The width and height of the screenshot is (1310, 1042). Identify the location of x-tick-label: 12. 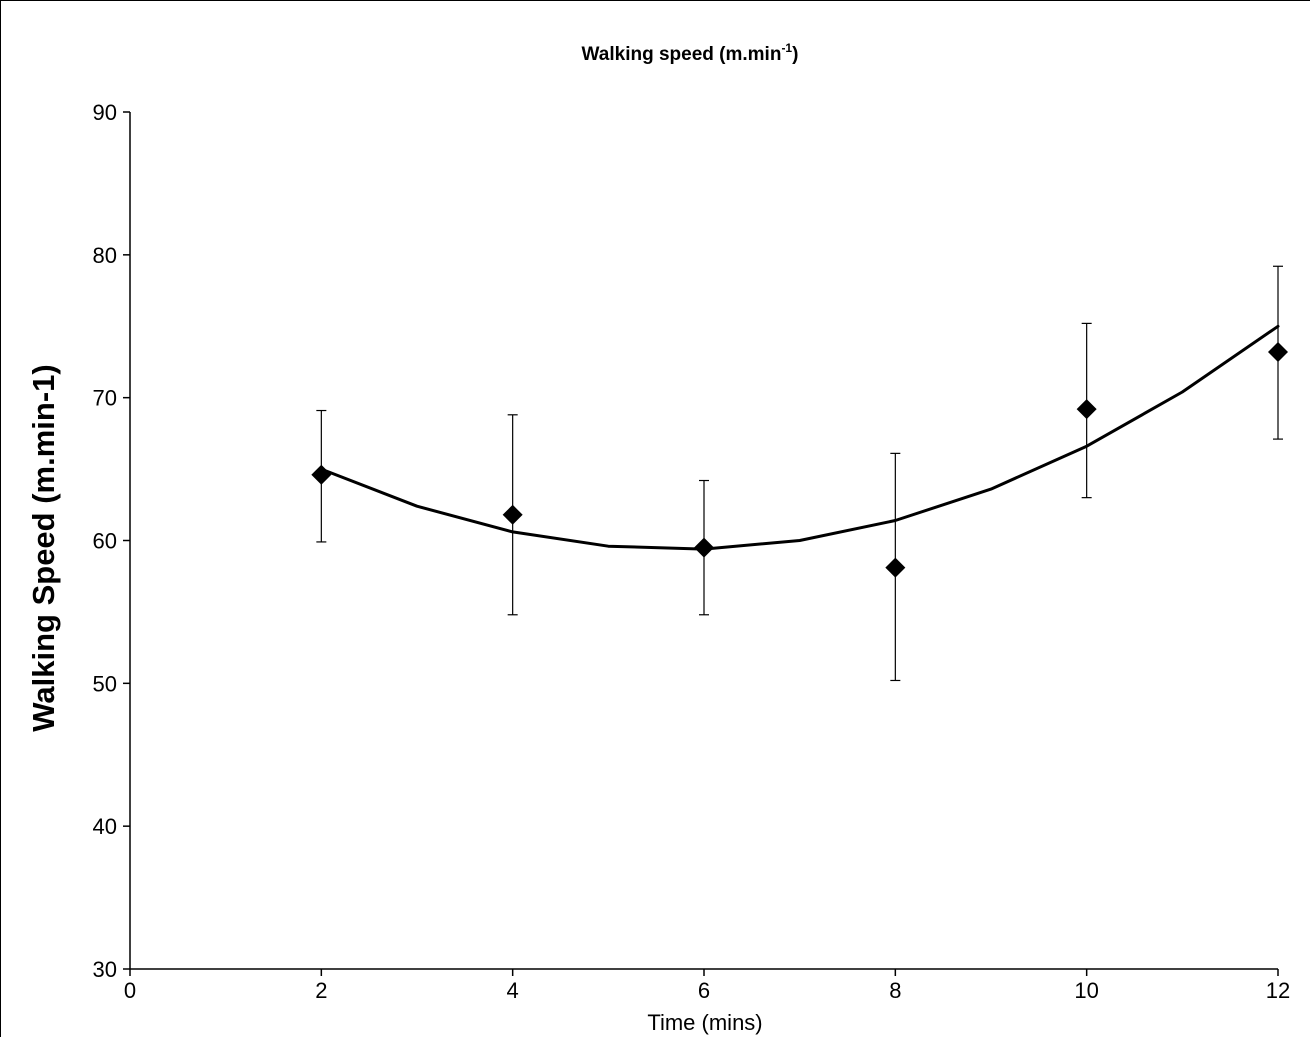
(1278, 990).